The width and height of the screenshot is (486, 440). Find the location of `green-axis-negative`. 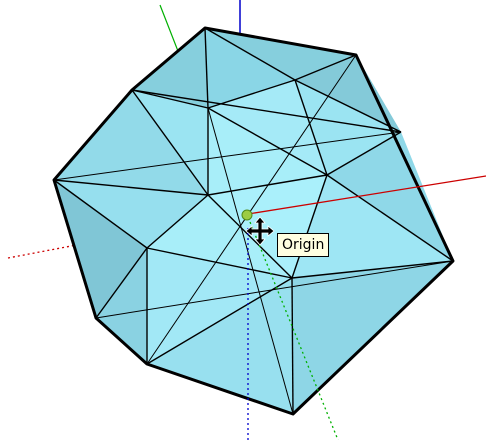

green-axis-negative is located at coordinates (294, 330).